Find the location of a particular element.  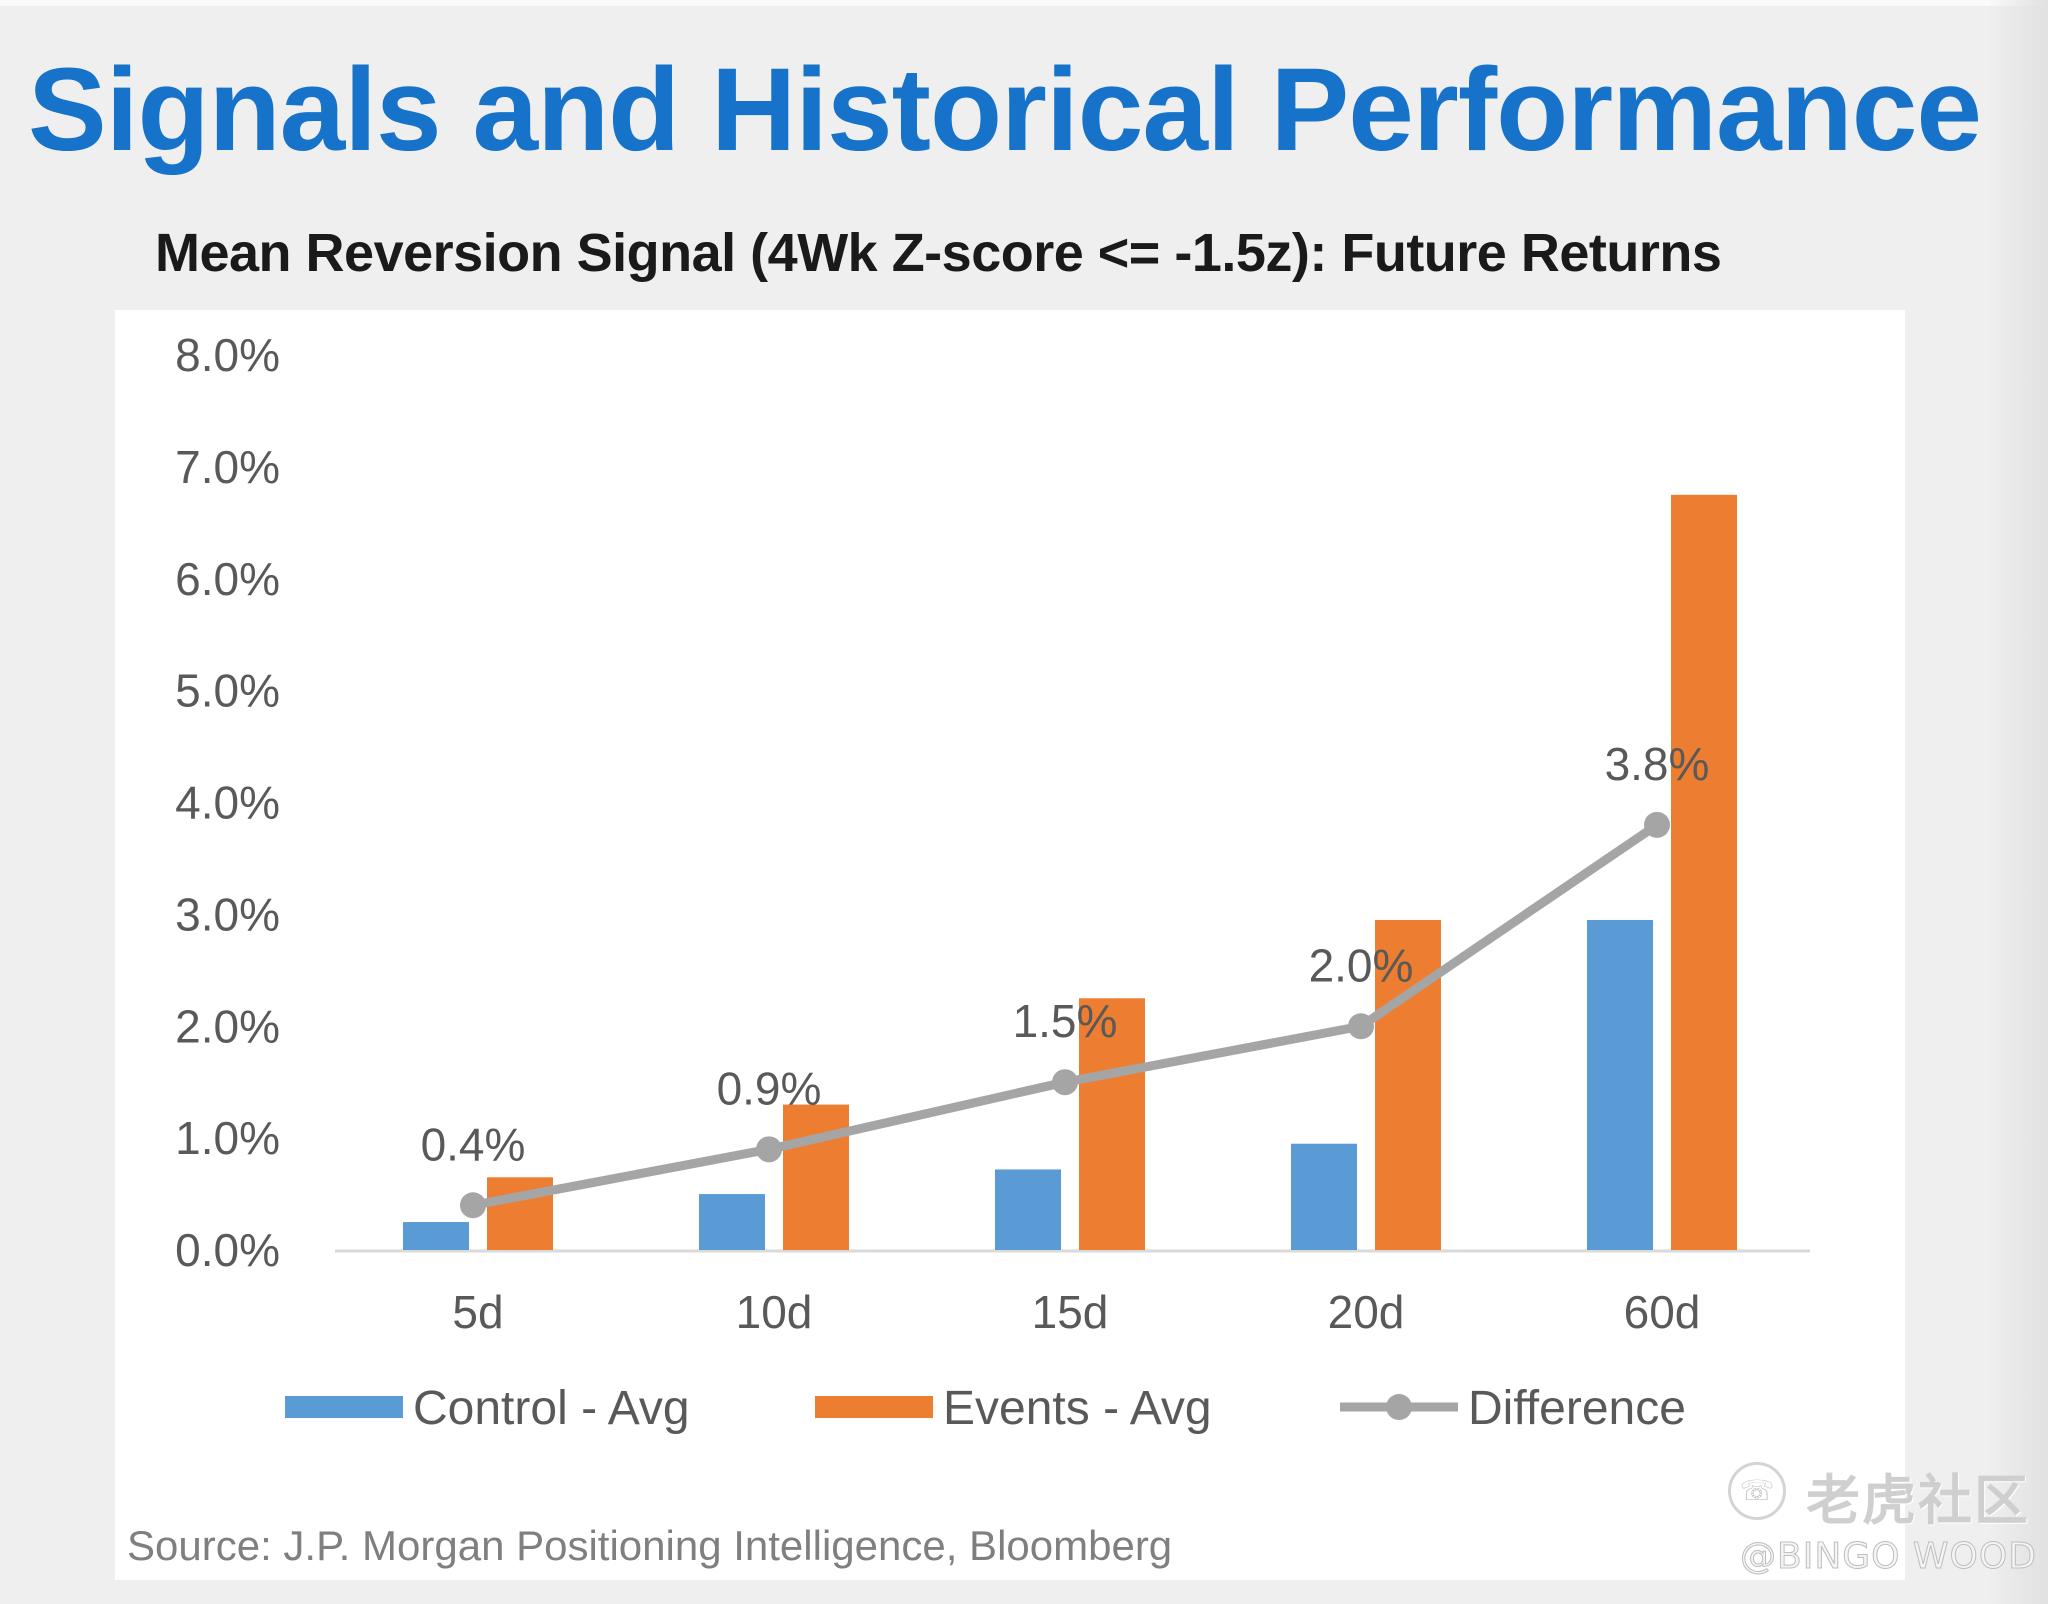

x-axis-labels: 5d 10d 15d 20d 60d is located at coordinates (1076, 1312).